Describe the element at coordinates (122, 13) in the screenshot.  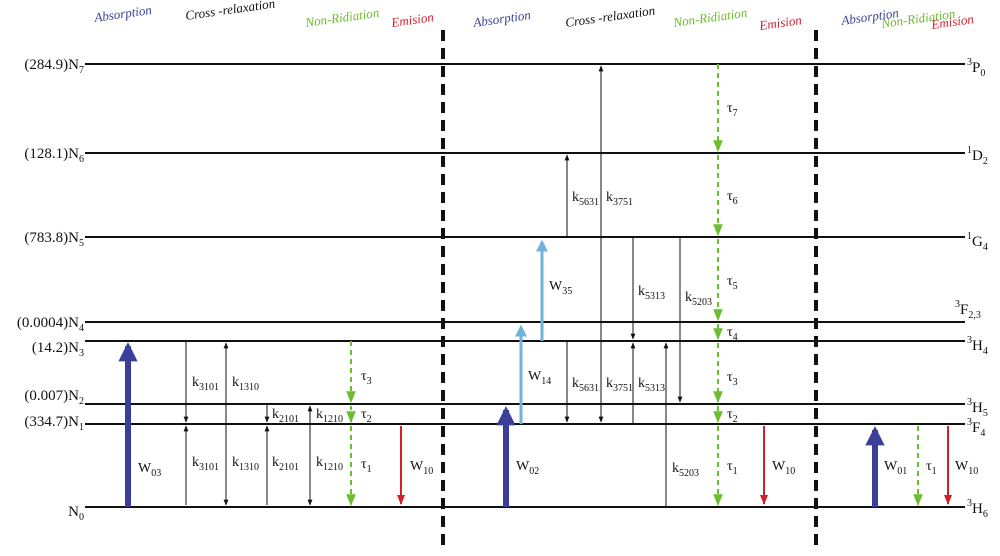
I see `header-absorption-1: Absorption` at that location.